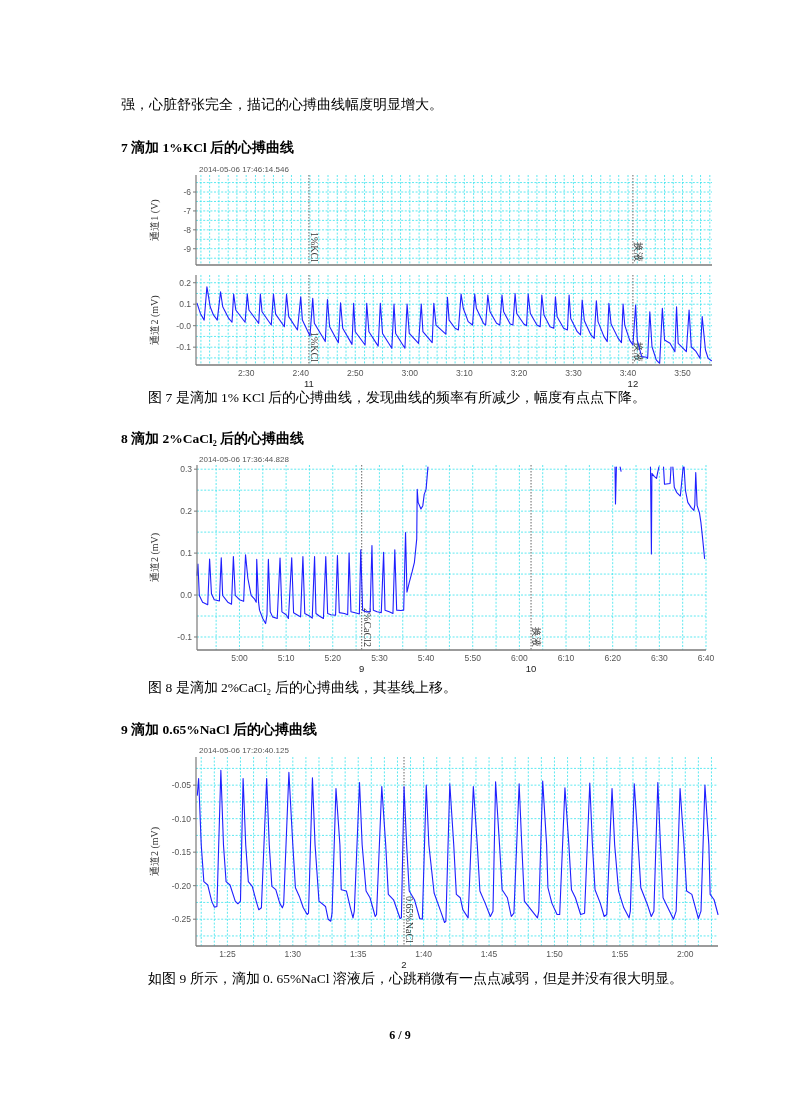 The height and width of the screenshot is (1120, 792). Describe the element at coordinates (423, 954) in the screenshot. I see `x-tick-label: 1:40` at that location.